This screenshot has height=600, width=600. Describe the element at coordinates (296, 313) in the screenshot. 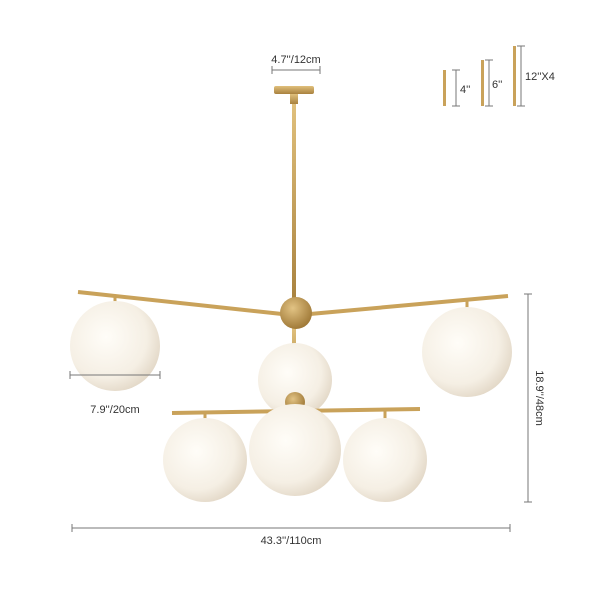

I see `hub-sphere` at that location.